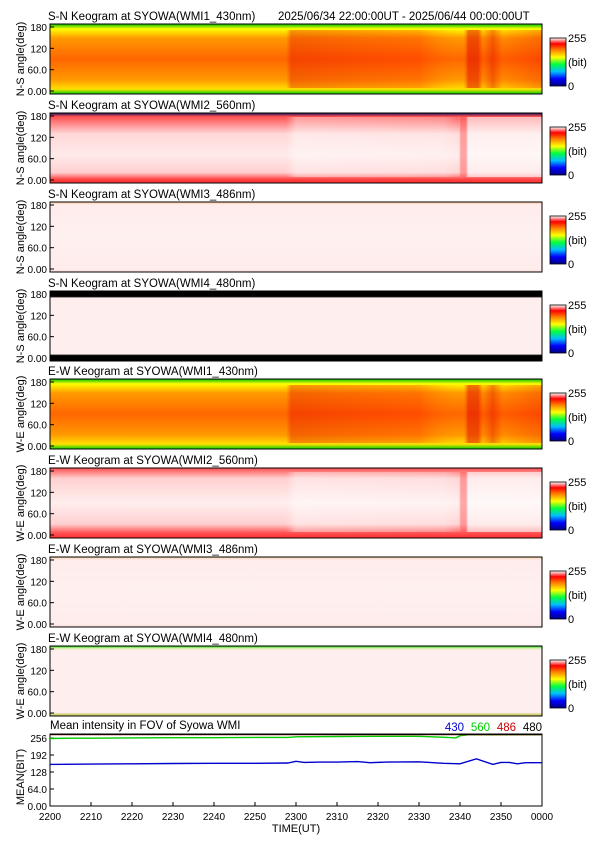 Image resolution: width=595 pixels, height=842 pixels. I want to click on legend-entry-480: 480, so click(532, 728).